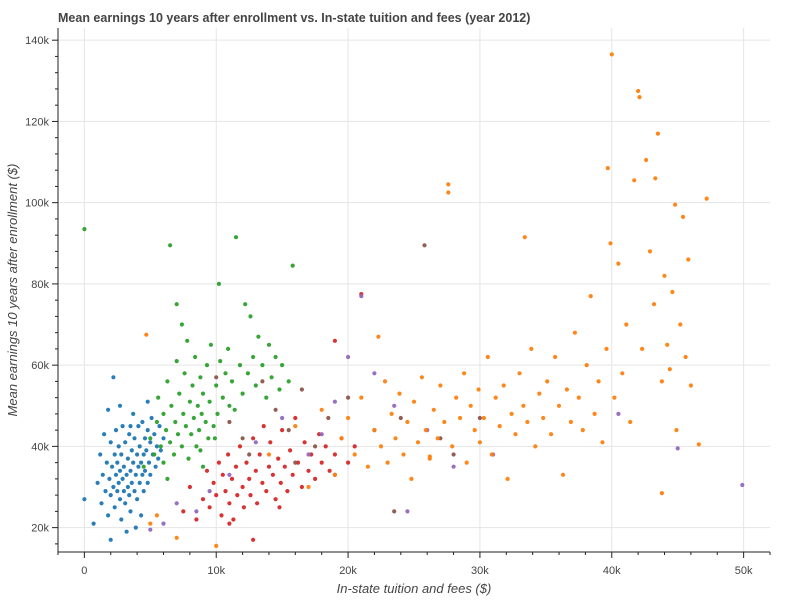  Describe the element at coordinates (744, 571) in the screenshot. I see `x-tick-label: 50k` at that location.